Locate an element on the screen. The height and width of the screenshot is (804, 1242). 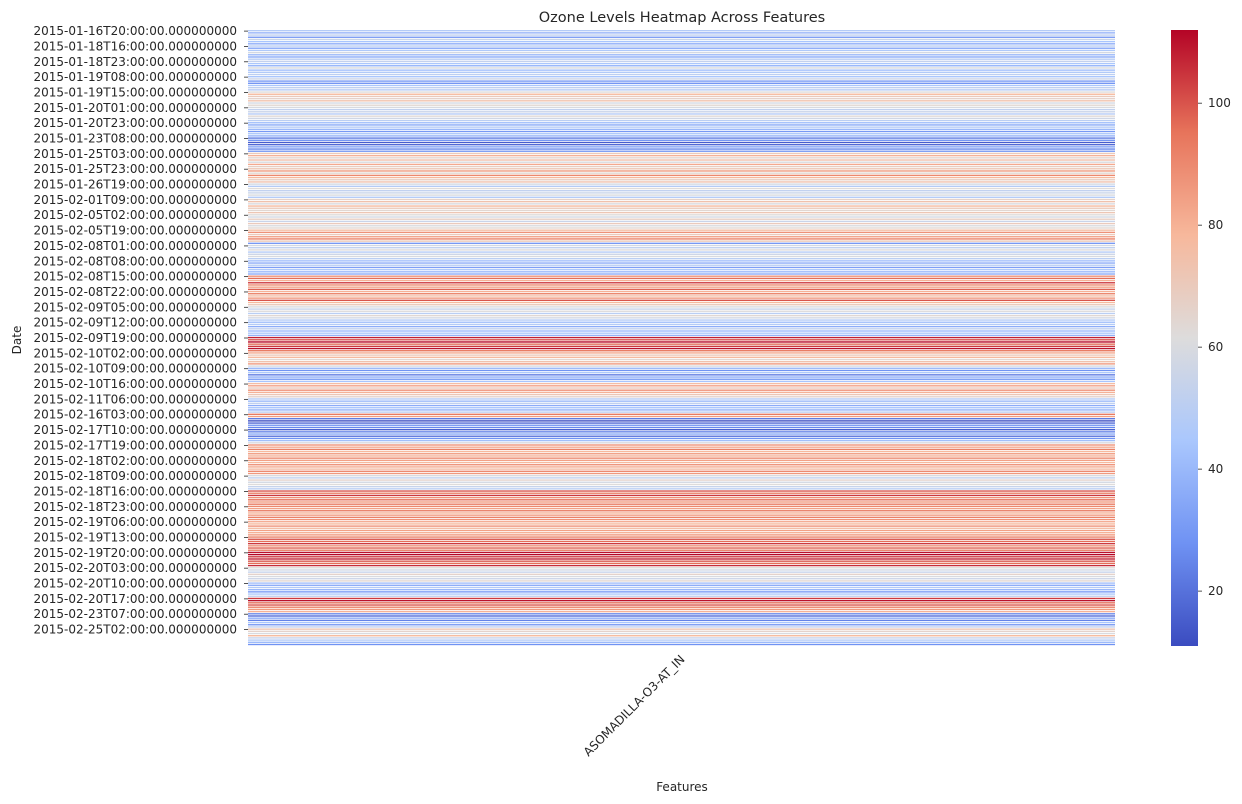
y-tick-label: 2015-02-08T15:00:00.000000000 is located at coordinates (136, 277).